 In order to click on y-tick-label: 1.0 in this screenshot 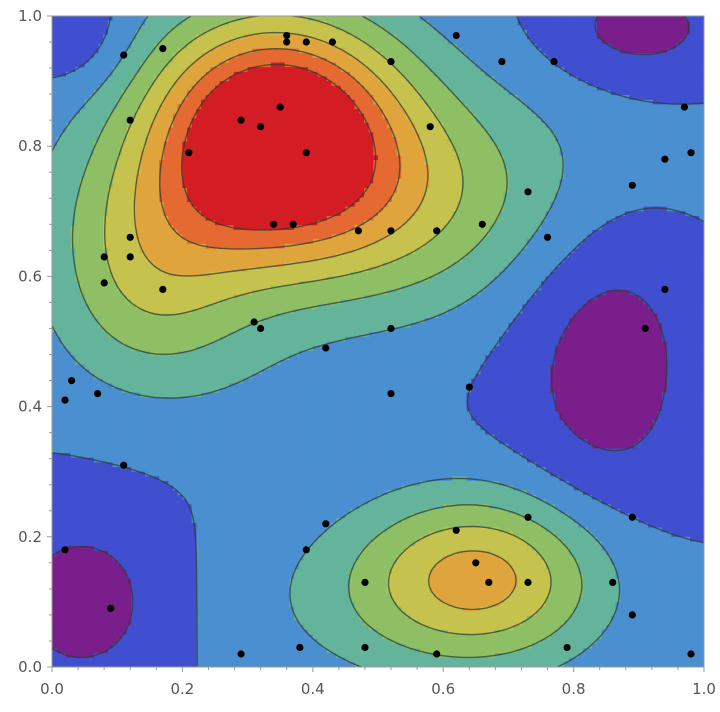, I will do `click(30, 16)`.